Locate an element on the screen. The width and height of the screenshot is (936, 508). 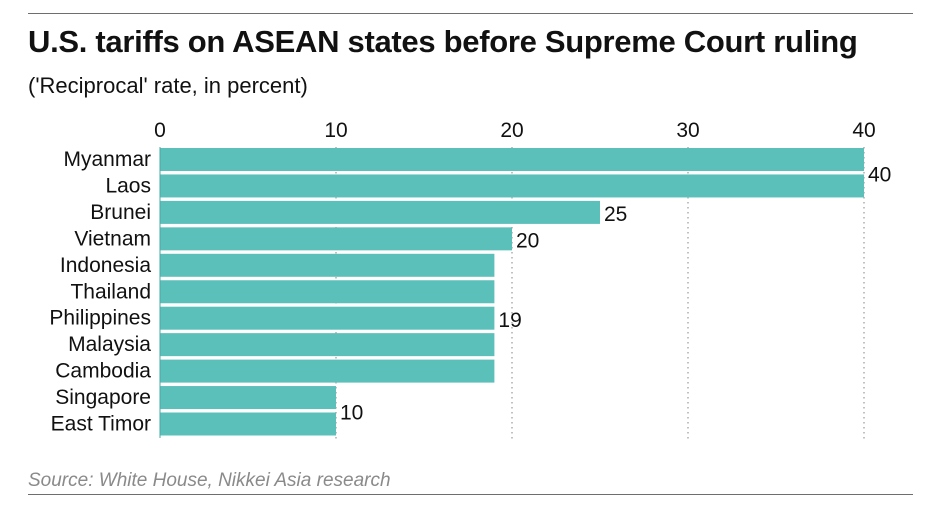
category-label: Indonesia is located at coordinates (105, 265).